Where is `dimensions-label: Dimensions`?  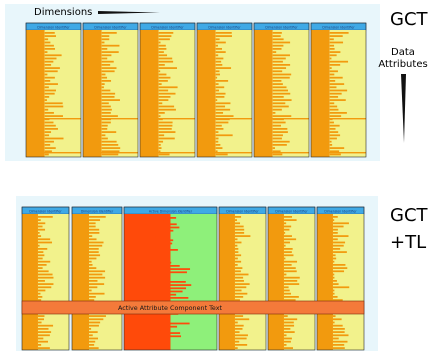 dimensions-label: Dimensions is located at coordinates (63, 12).